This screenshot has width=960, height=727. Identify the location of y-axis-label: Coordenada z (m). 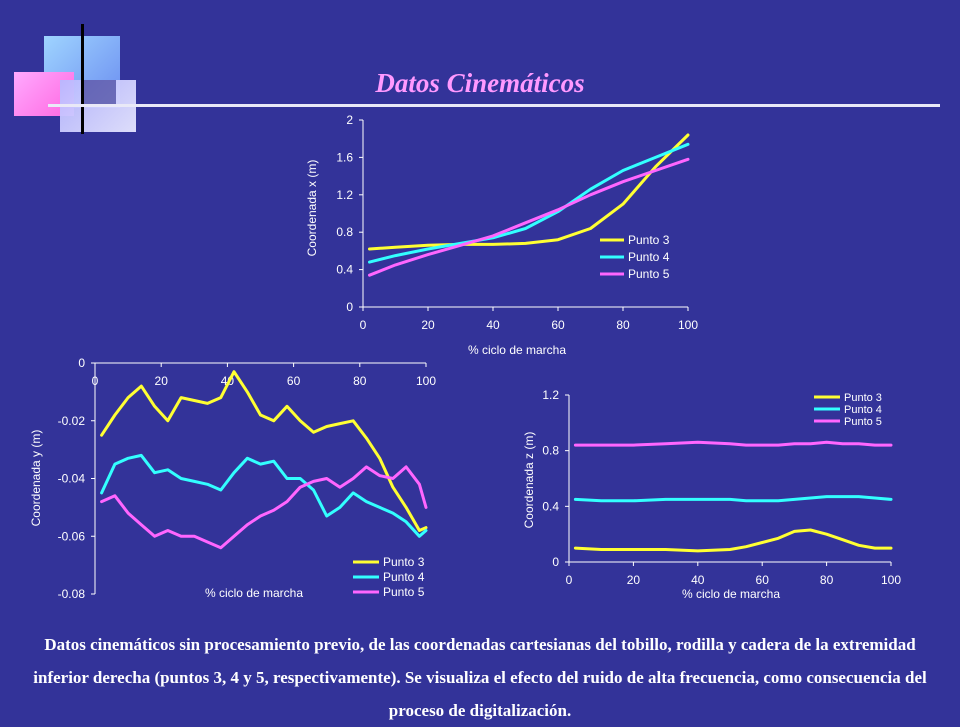
(529, 480).